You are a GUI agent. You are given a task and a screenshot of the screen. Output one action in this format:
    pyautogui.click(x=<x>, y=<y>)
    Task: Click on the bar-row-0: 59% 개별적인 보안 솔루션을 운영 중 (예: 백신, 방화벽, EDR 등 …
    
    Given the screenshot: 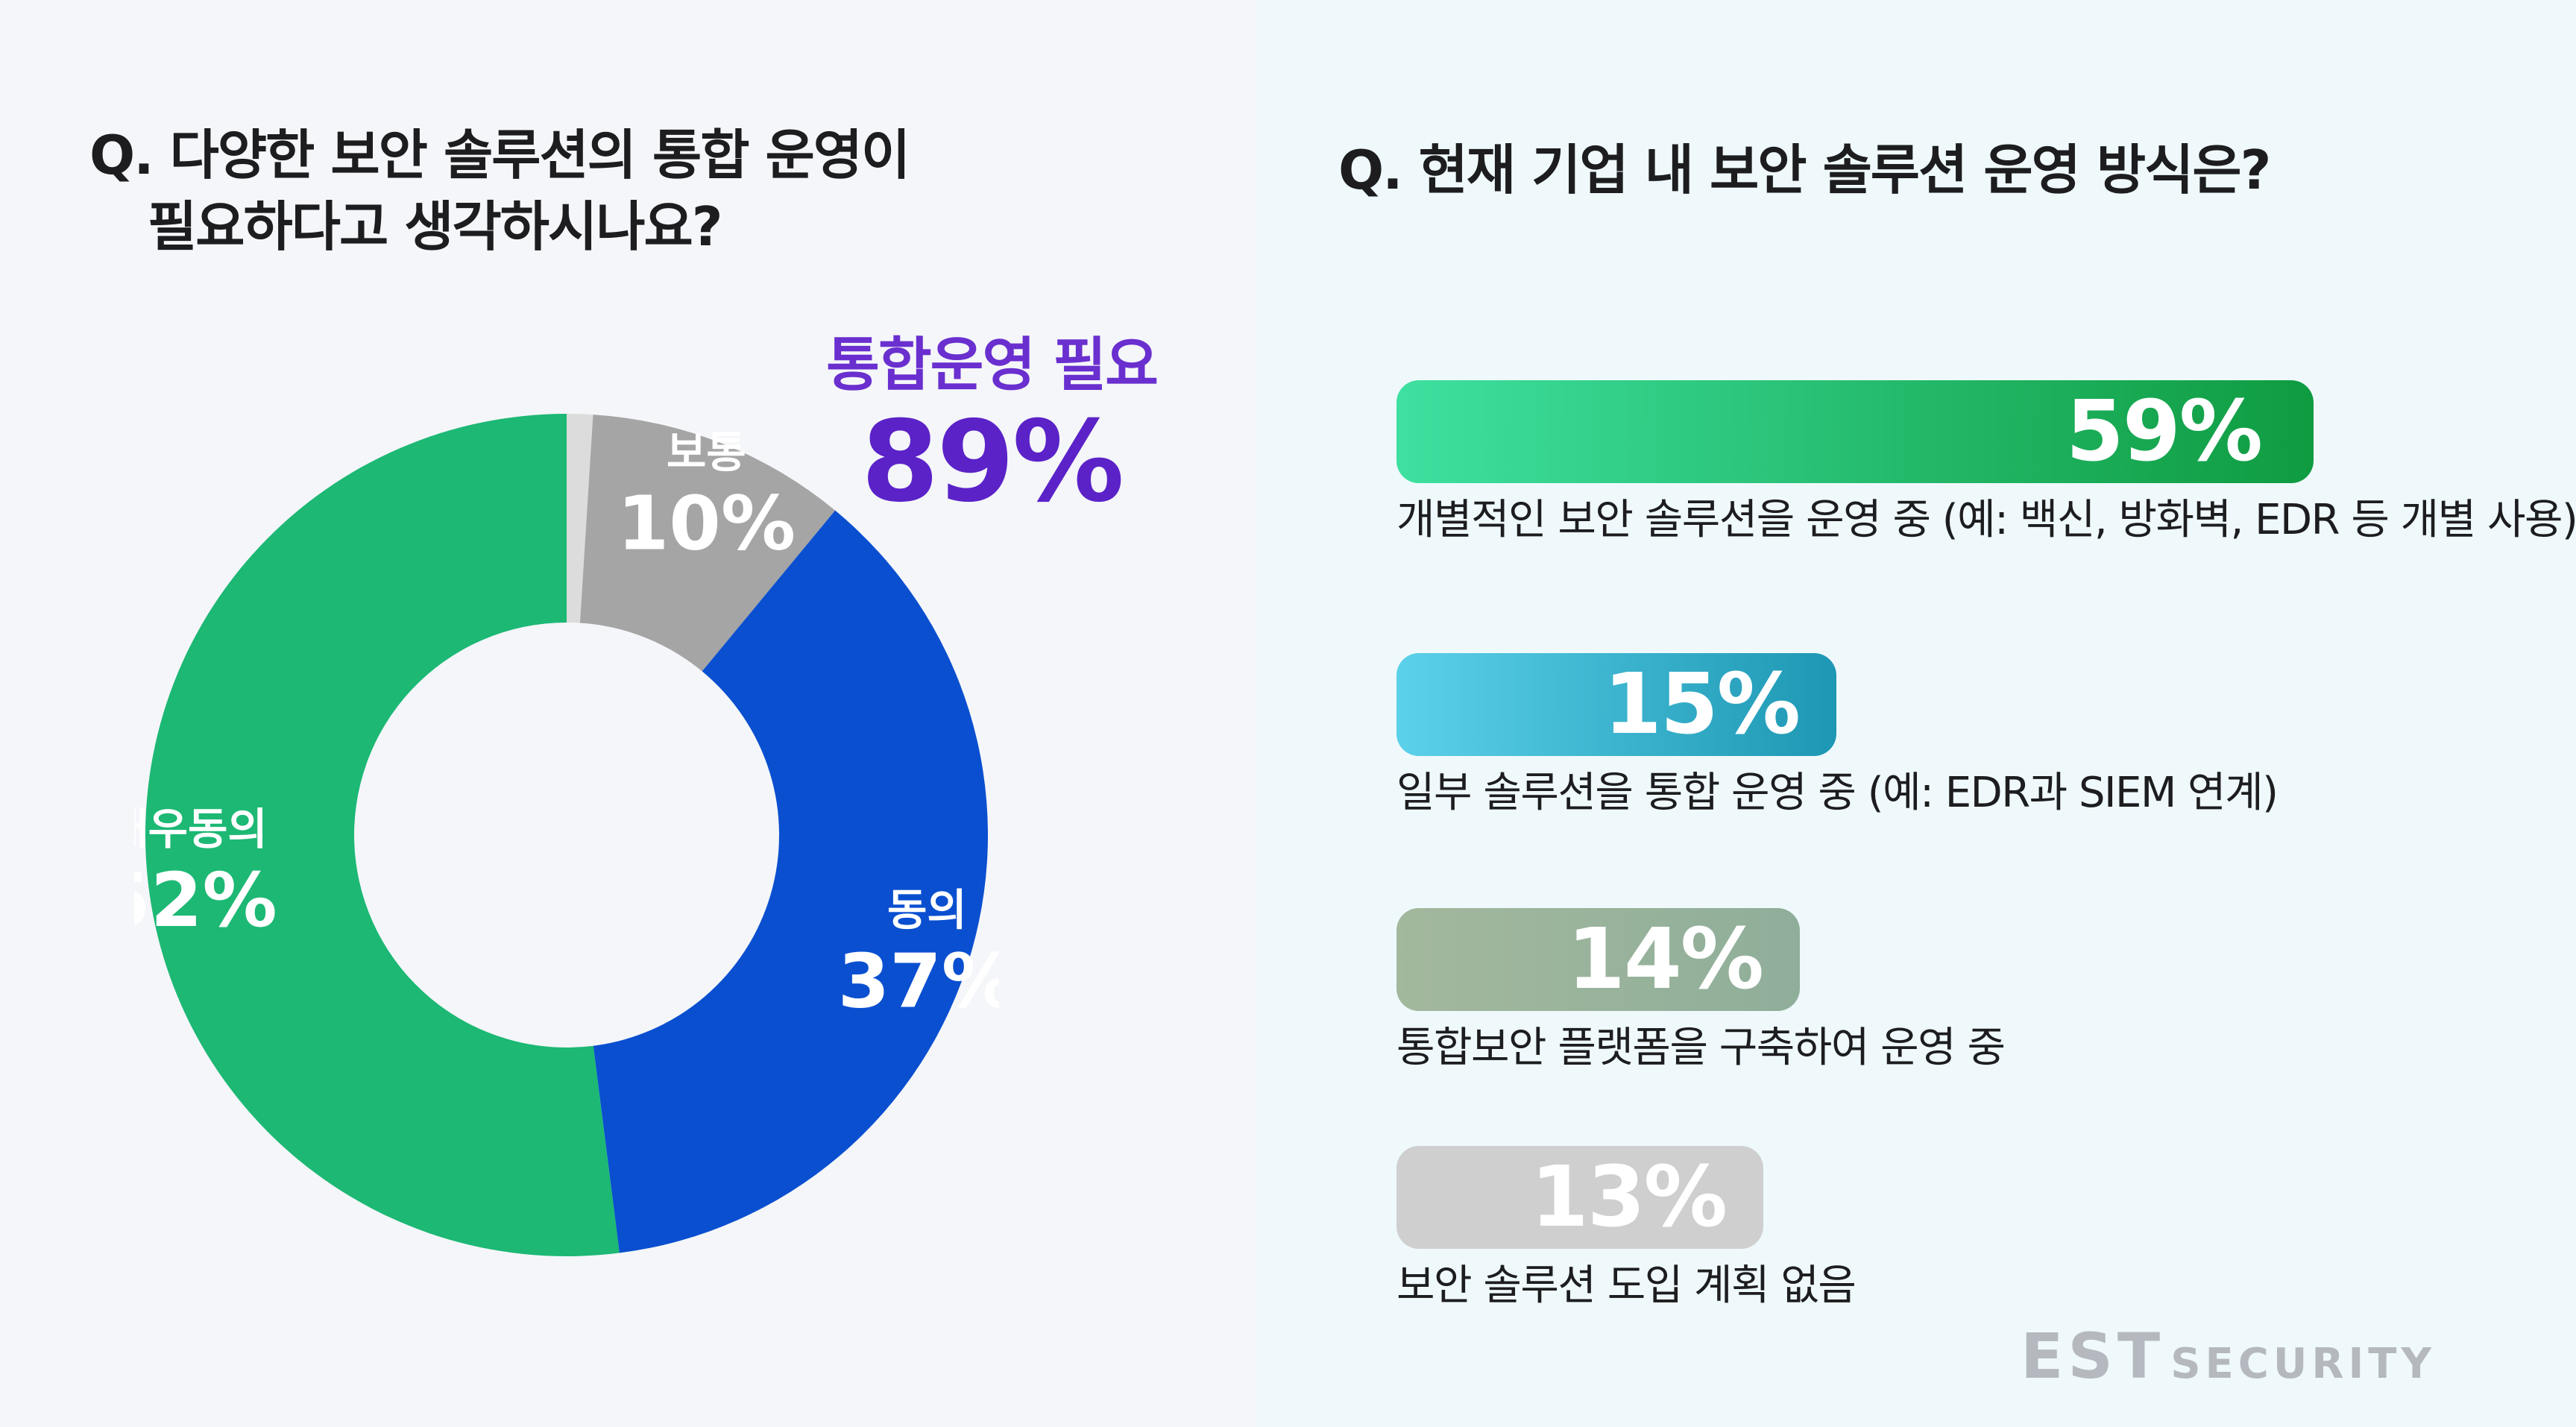 What is the action you would take?
    pyautogui.click(x=1986, y=464)
    